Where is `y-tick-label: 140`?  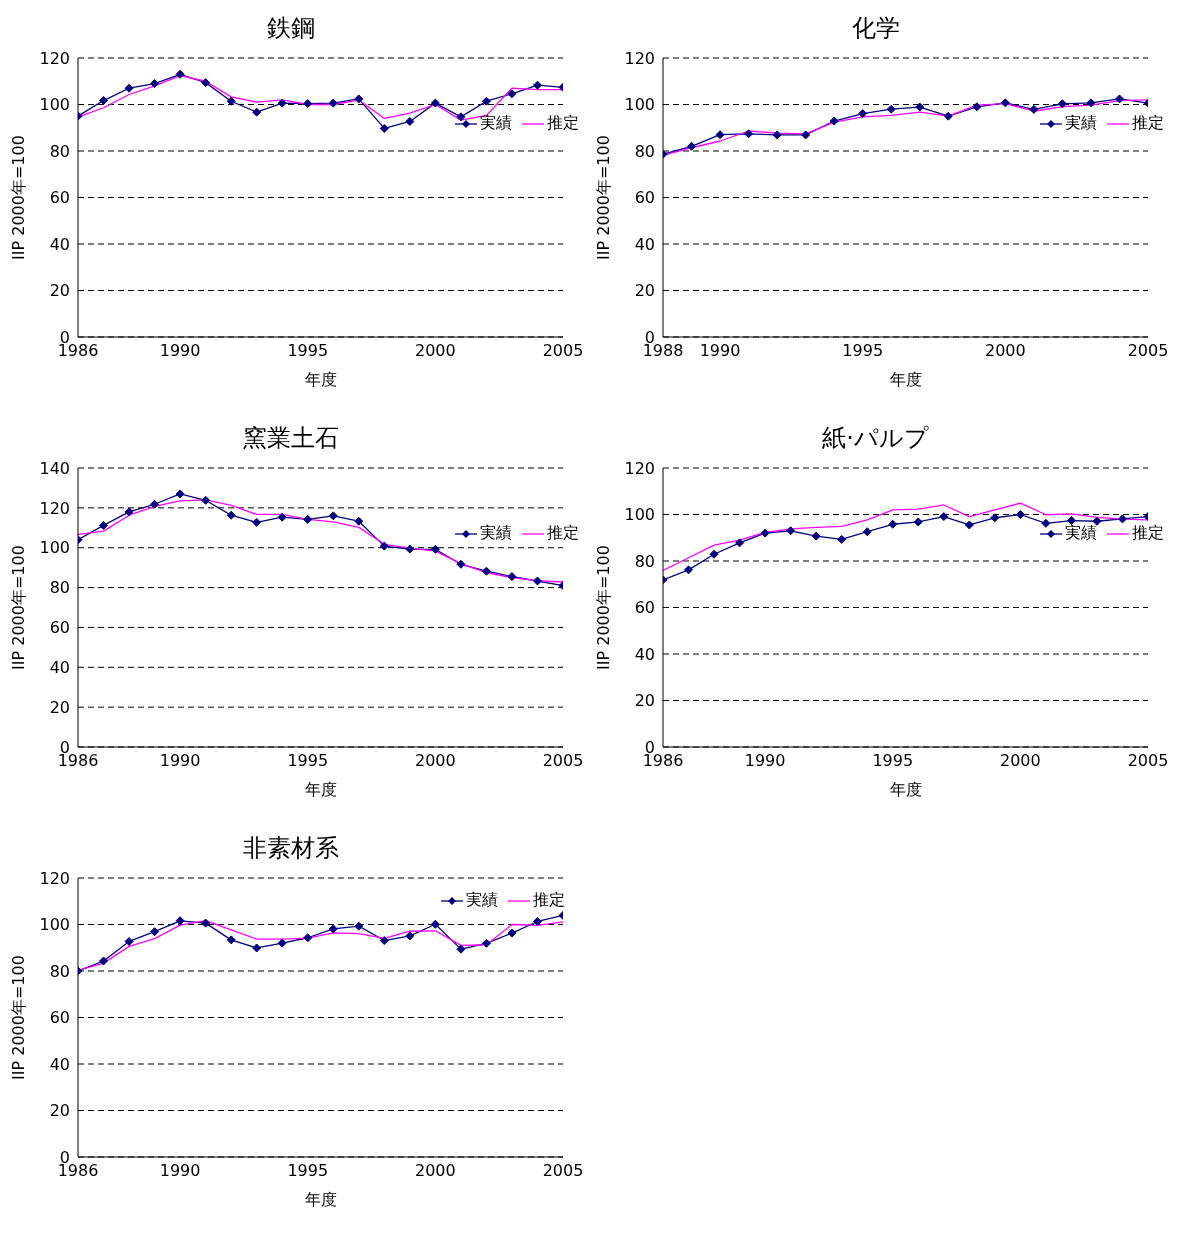 y-tick-label: 140 is located at coordinates (54, 468).